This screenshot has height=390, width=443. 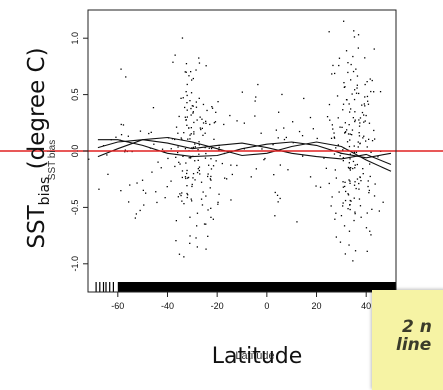 What do you see at coordinates (417, 327) in the screenshot?
I see `sticky-note-line-1: 2 n` at bounding box center [417, 327].